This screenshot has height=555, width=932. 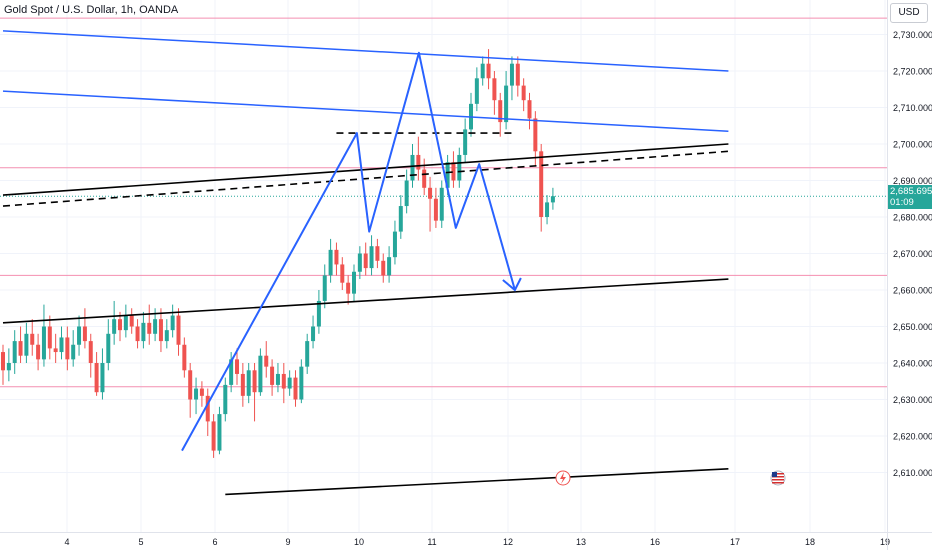 I want to click on lightning-icon, so click(x=563, y=478).